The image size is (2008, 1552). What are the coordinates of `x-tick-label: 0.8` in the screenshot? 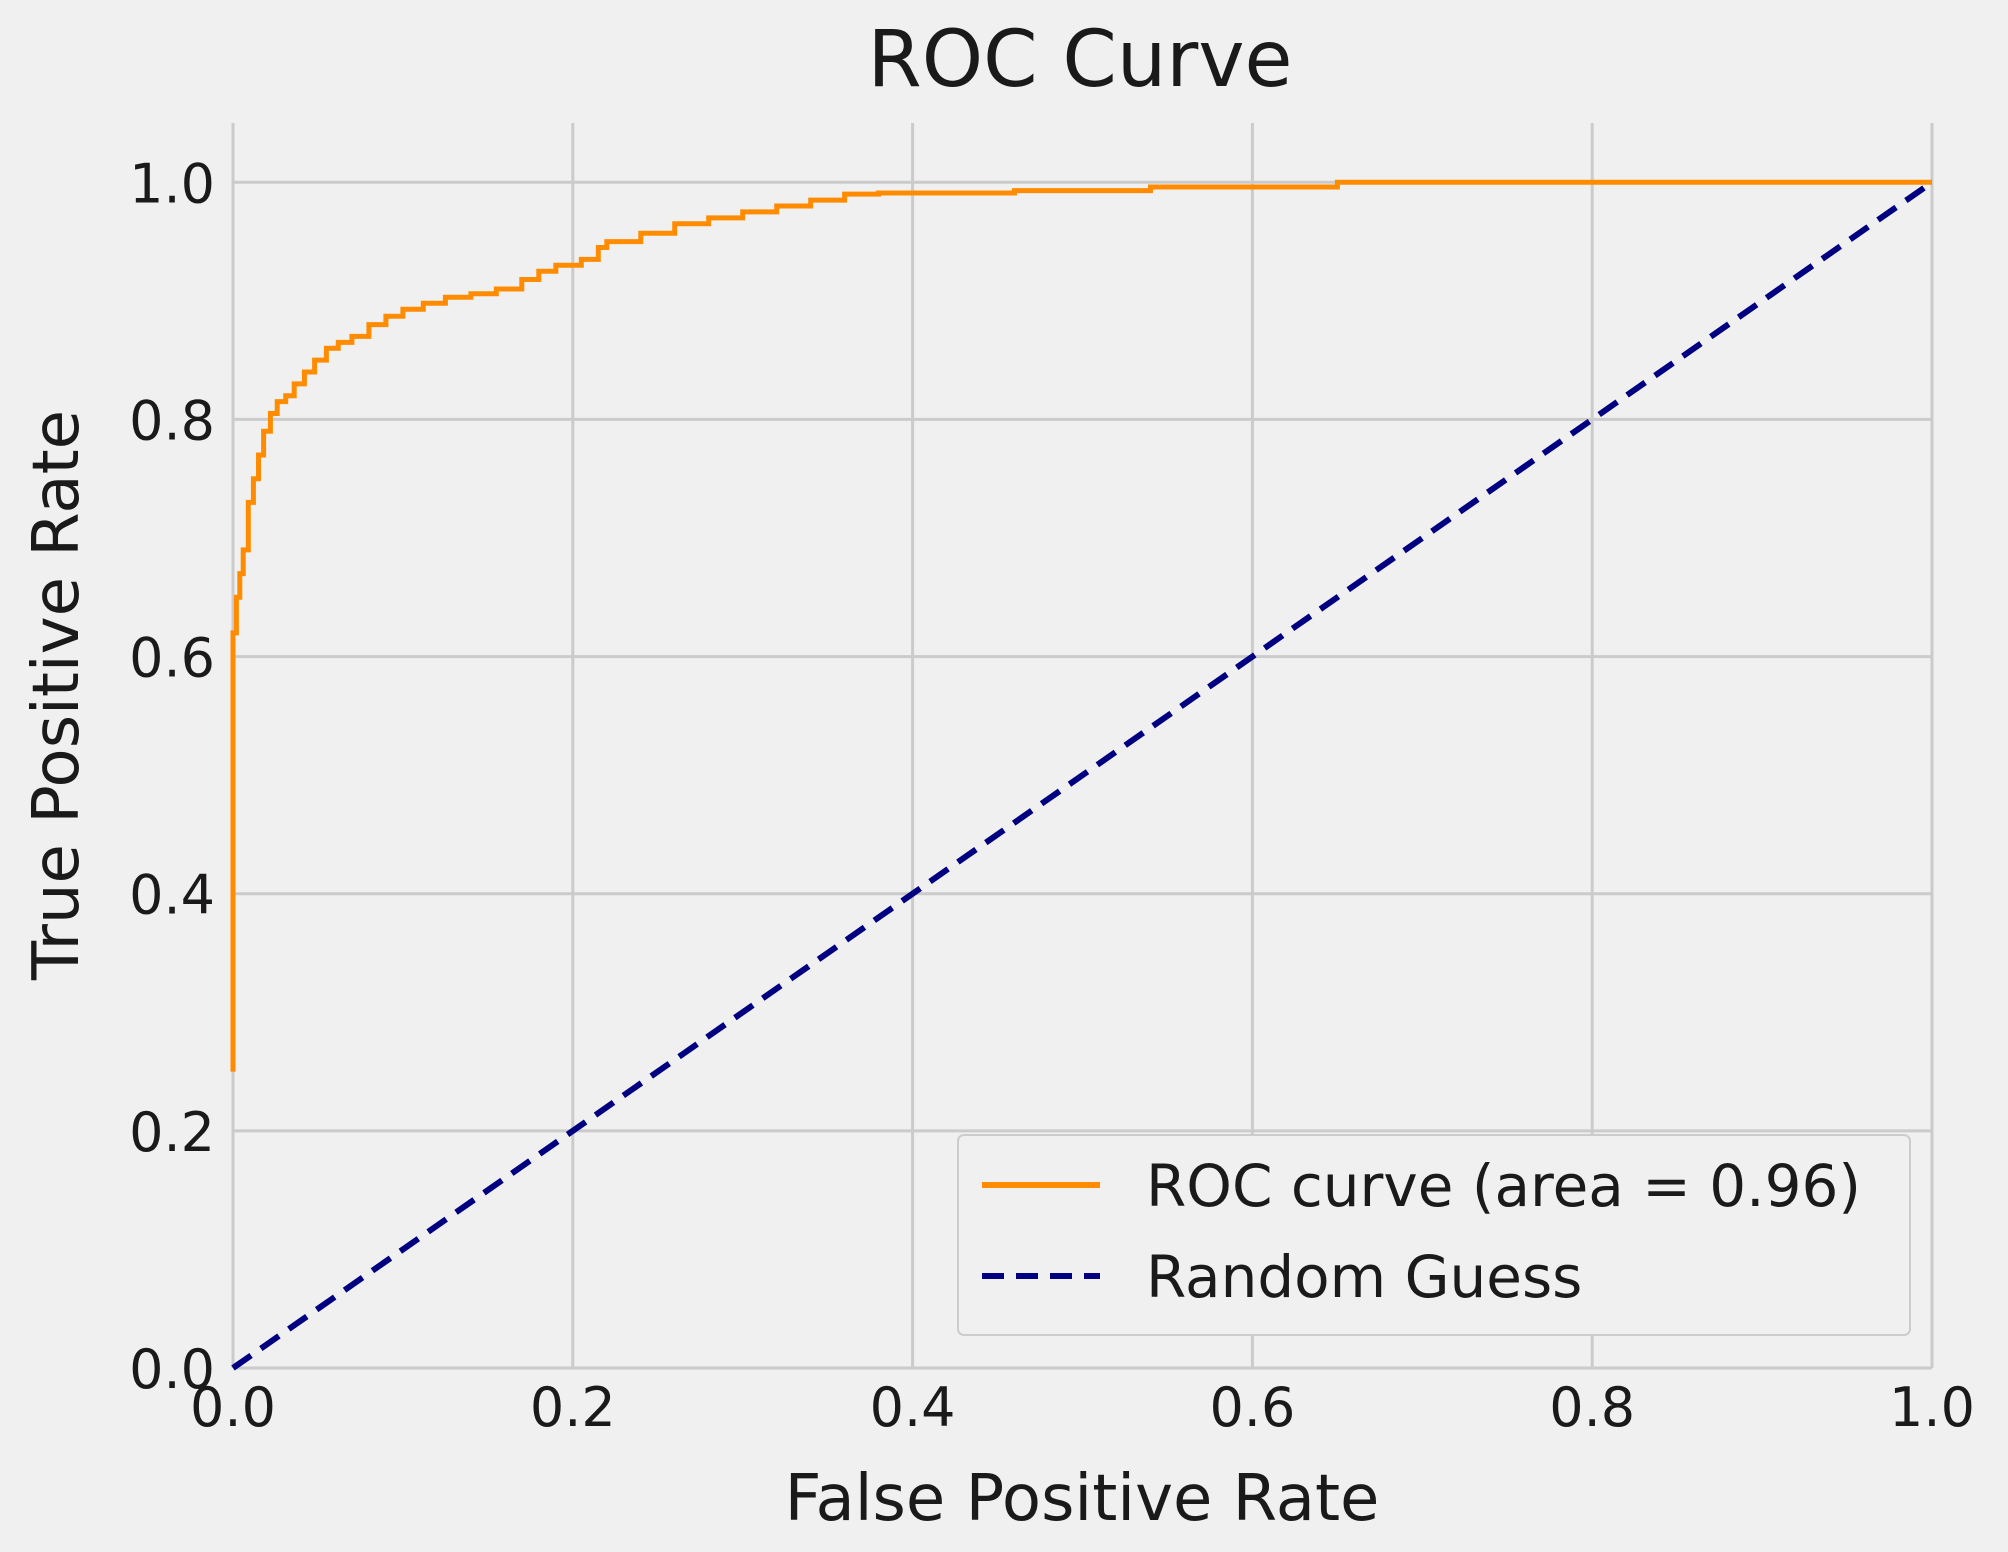 It's located at (1592, 1407).